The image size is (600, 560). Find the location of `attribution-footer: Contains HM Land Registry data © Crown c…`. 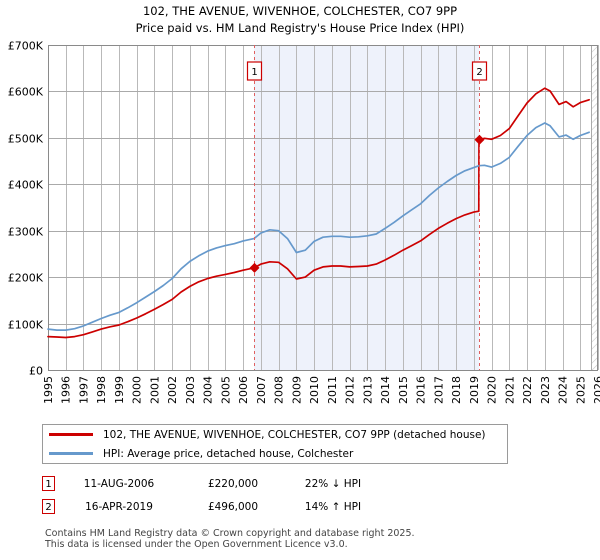

attribution-footer: Contains HM Land Registry data © Crown c… is located at coordinates (315, 539).